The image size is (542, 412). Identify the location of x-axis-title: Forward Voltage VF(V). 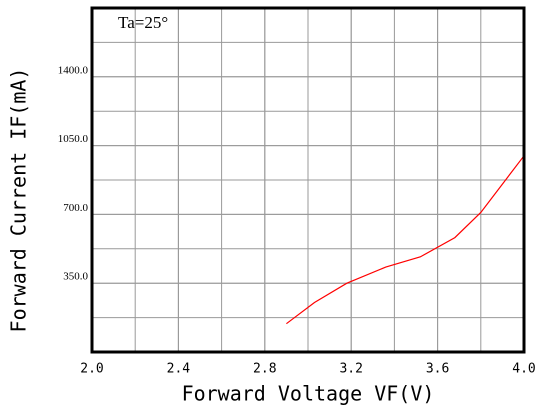
(308, 394).